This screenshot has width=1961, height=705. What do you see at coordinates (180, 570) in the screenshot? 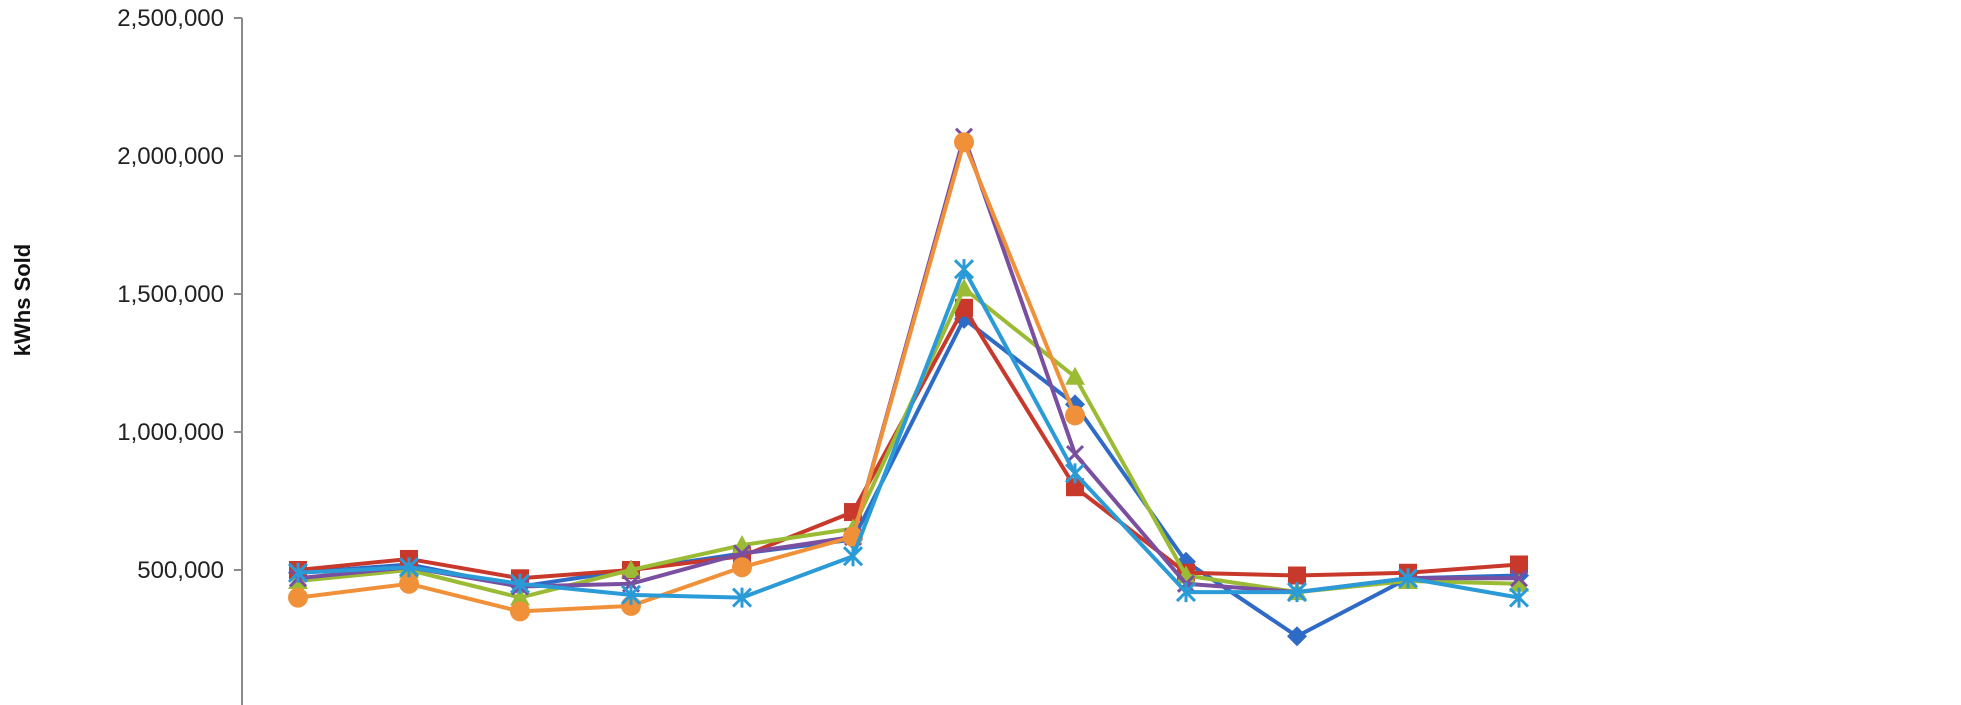
I see `y-tick-label: 500,000` at bounding box center [180, 570].